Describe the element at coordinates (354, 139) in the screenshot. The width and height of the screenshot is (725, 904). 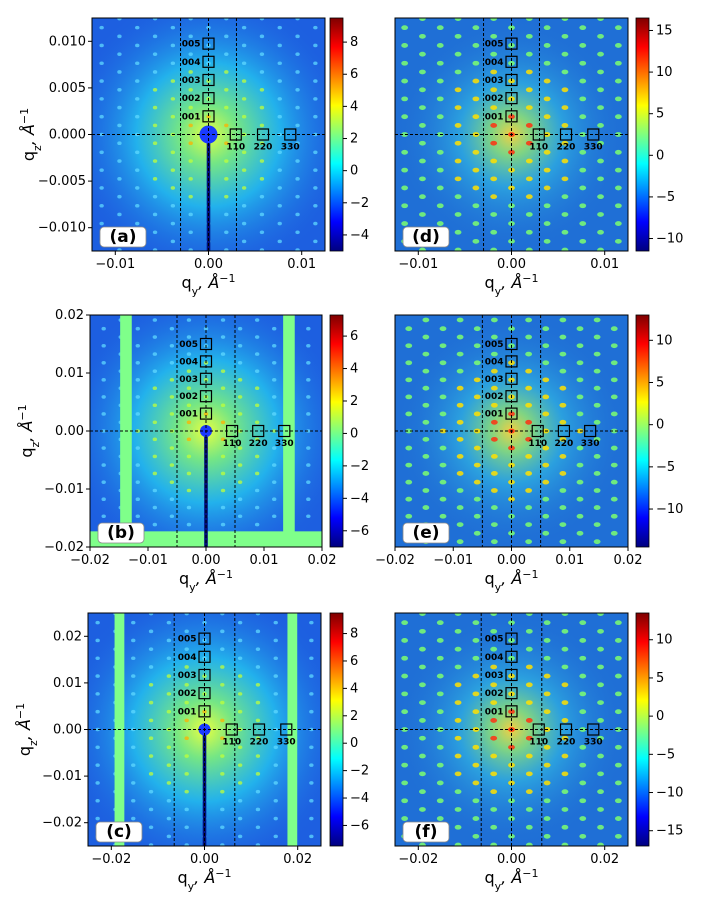
I see `colorbar-tick-label: 2` at that location.